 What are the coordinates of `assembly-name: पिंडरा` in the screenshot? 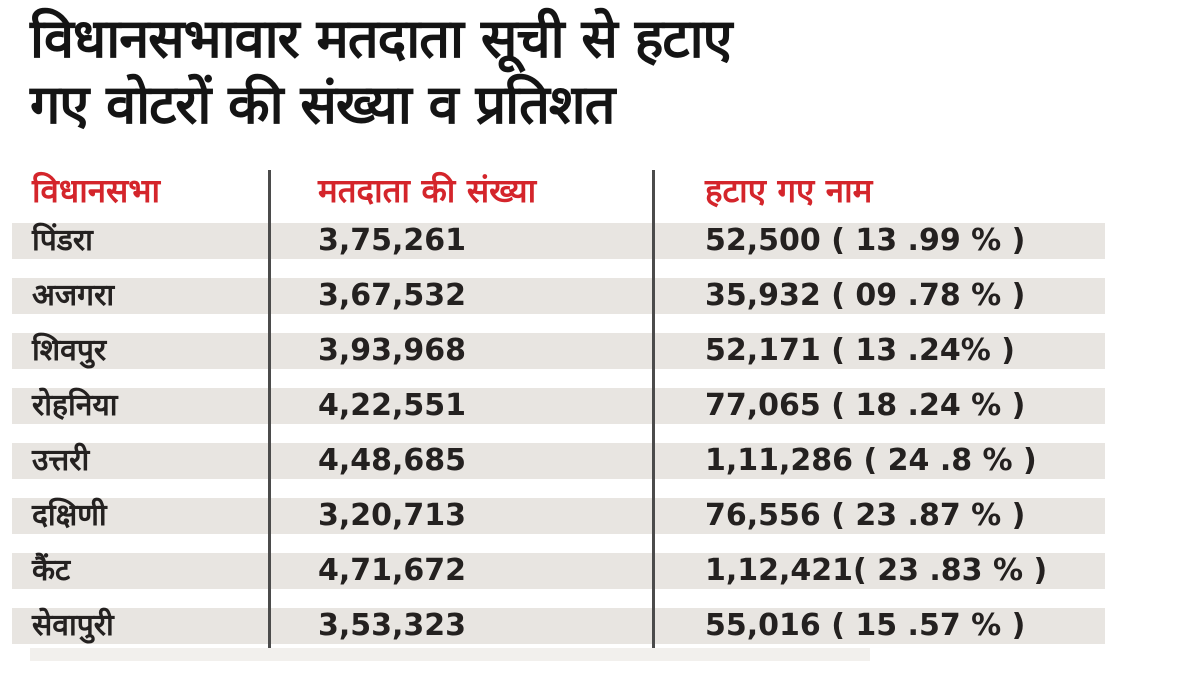 It's located at (62, 240).